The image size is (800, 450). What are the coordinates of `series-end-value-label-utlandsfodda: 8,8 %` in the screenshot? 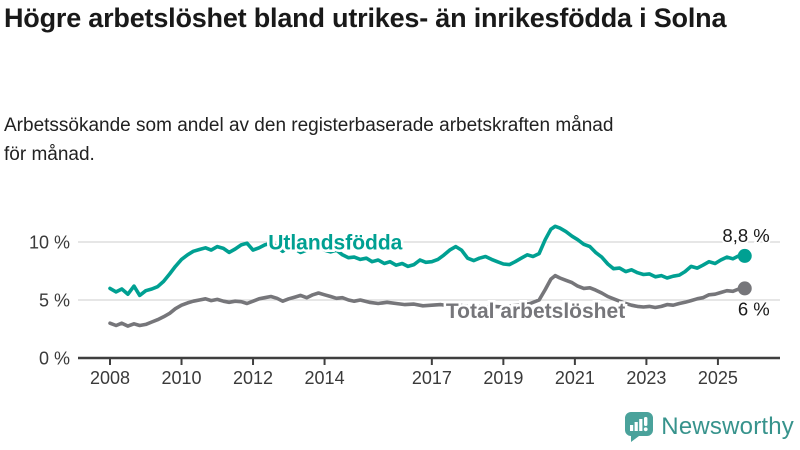 It's located at (745, 235).